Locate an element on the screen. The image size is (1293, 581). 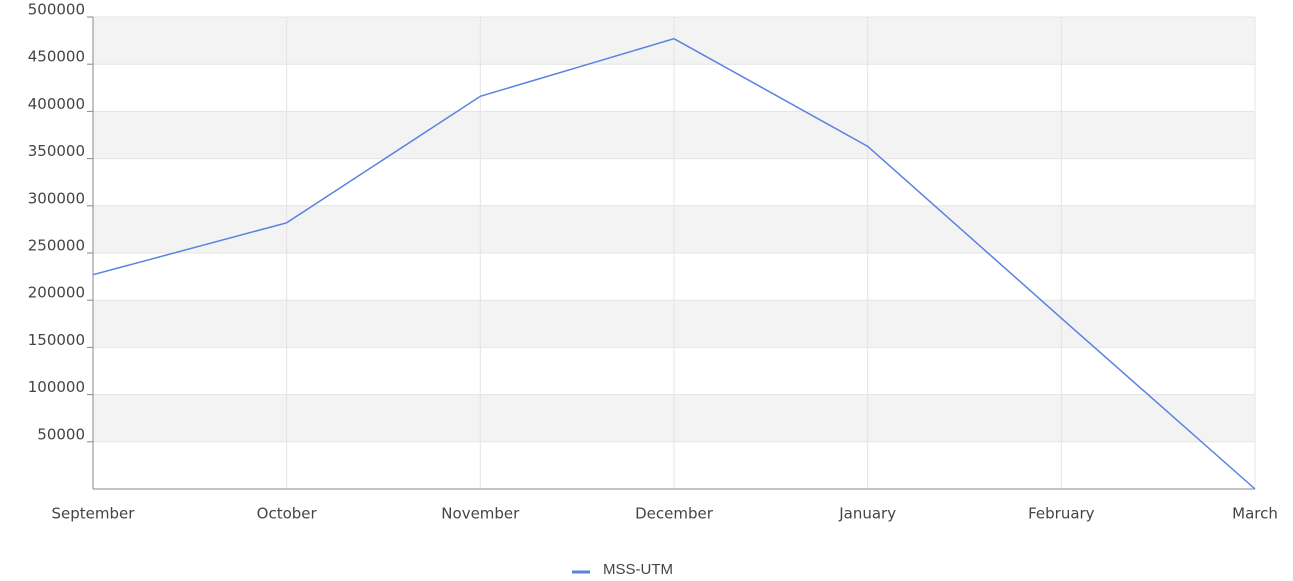
x-tick-label: January is located at coordinates (867, 514).